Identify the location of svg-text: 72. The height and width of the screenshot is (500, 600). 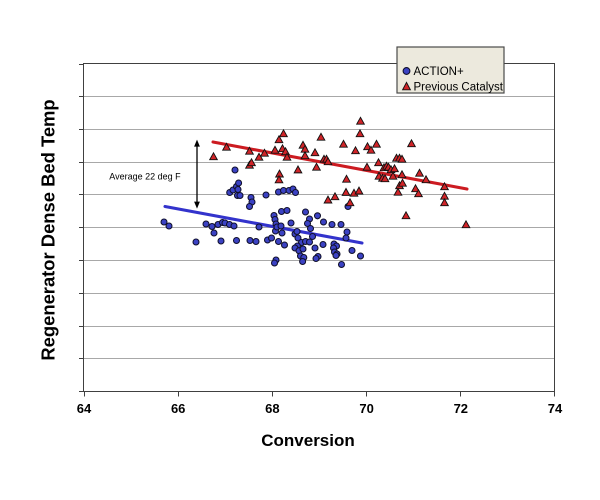
(461, 408).